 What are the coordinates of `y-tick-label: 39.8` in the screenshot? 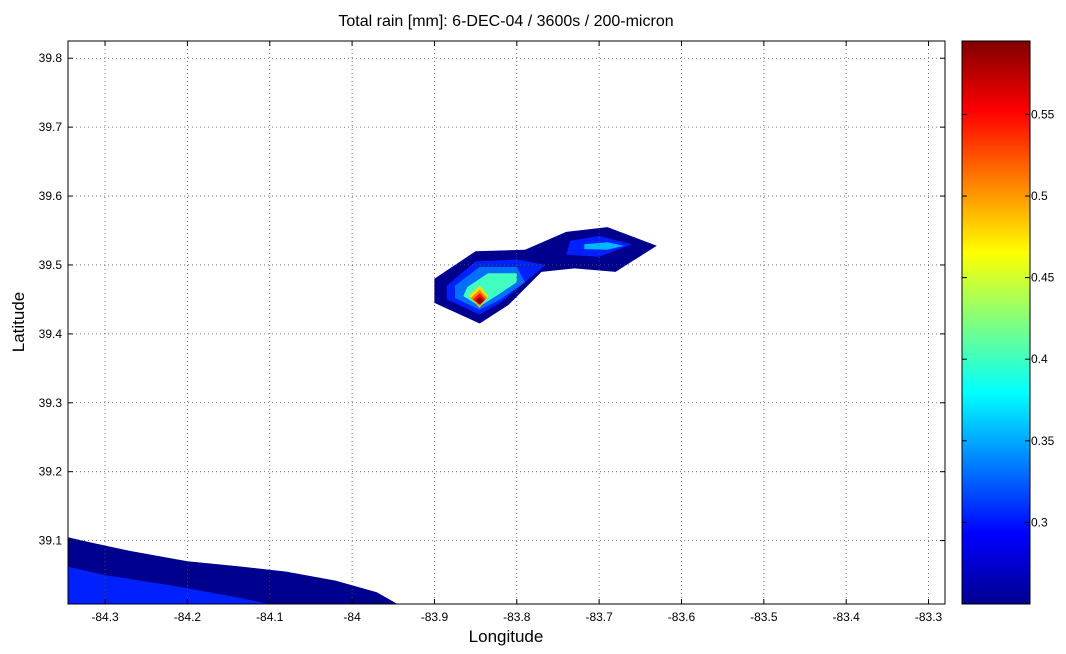 It's located at (51, 58).